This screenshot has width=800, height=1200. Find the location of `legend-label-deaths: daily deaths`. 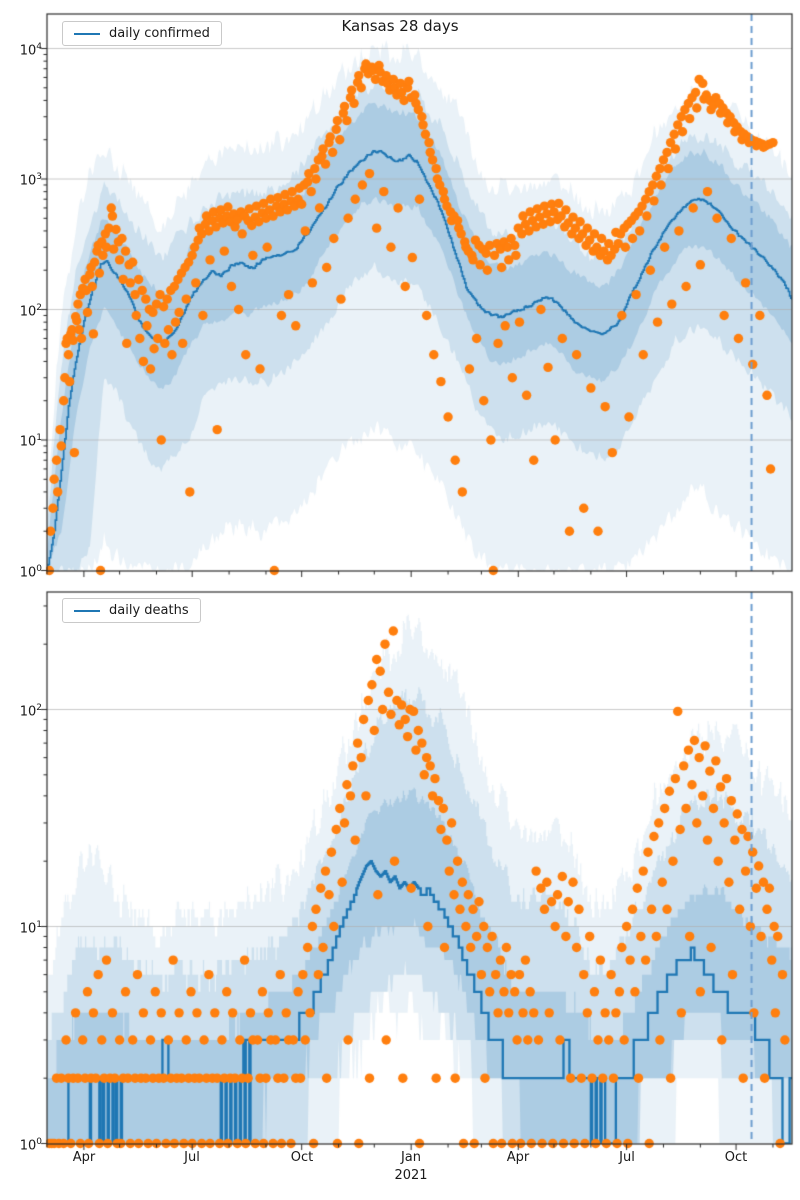

legend-label-deaths: daily deaths is located at coordinates (149, 610).